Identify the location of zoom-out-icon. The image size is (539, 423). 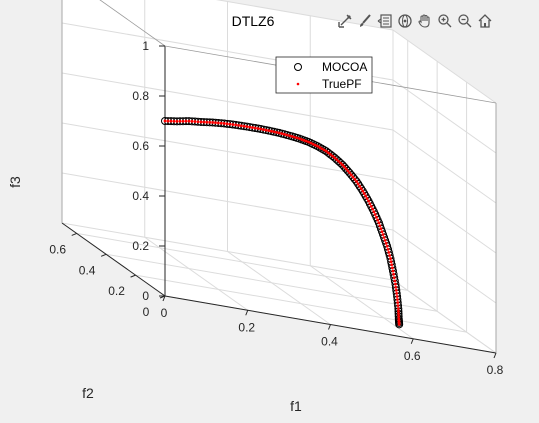
(465, 21).